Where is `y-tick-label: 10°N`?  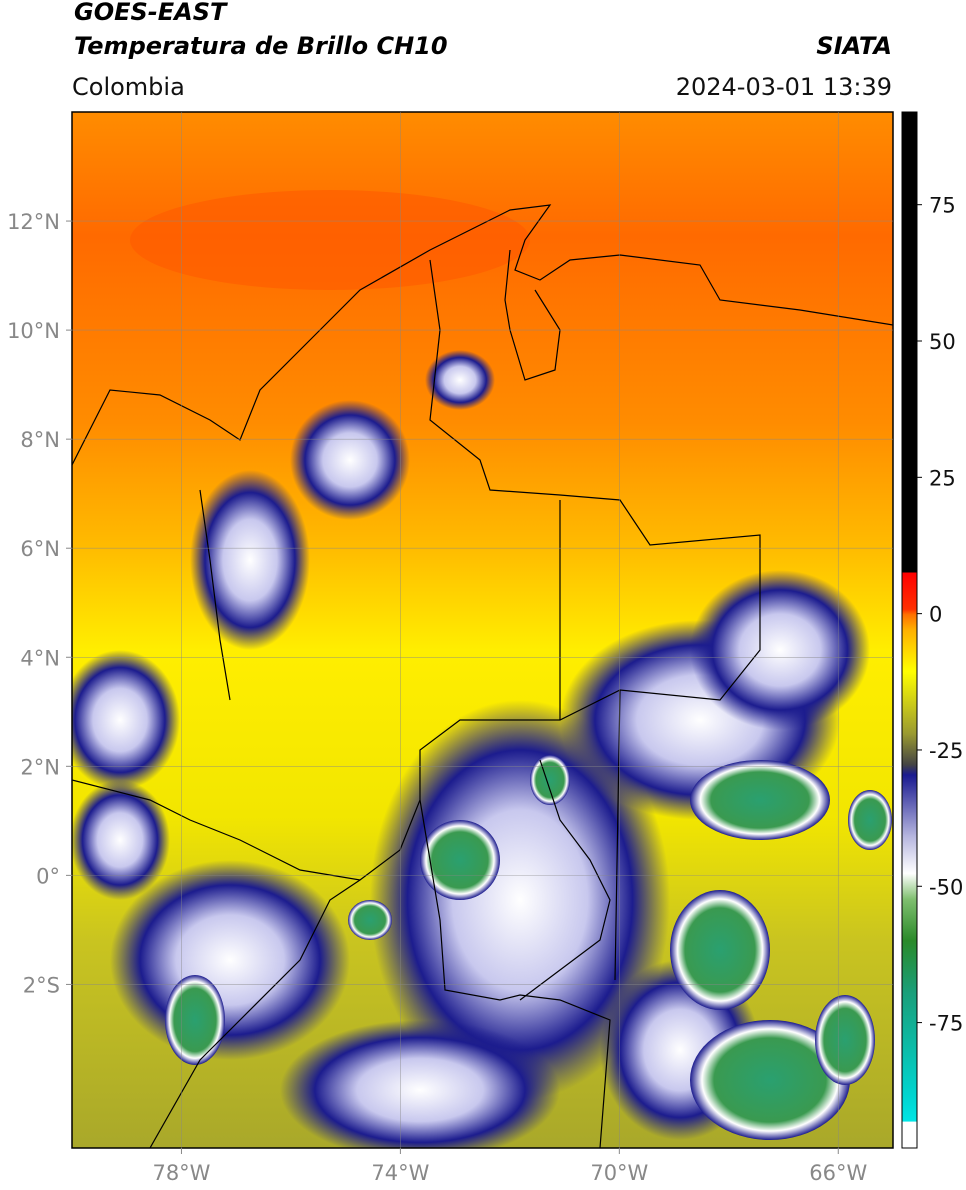 y-tick-label: 10°N is located at coordinates (33, 331).